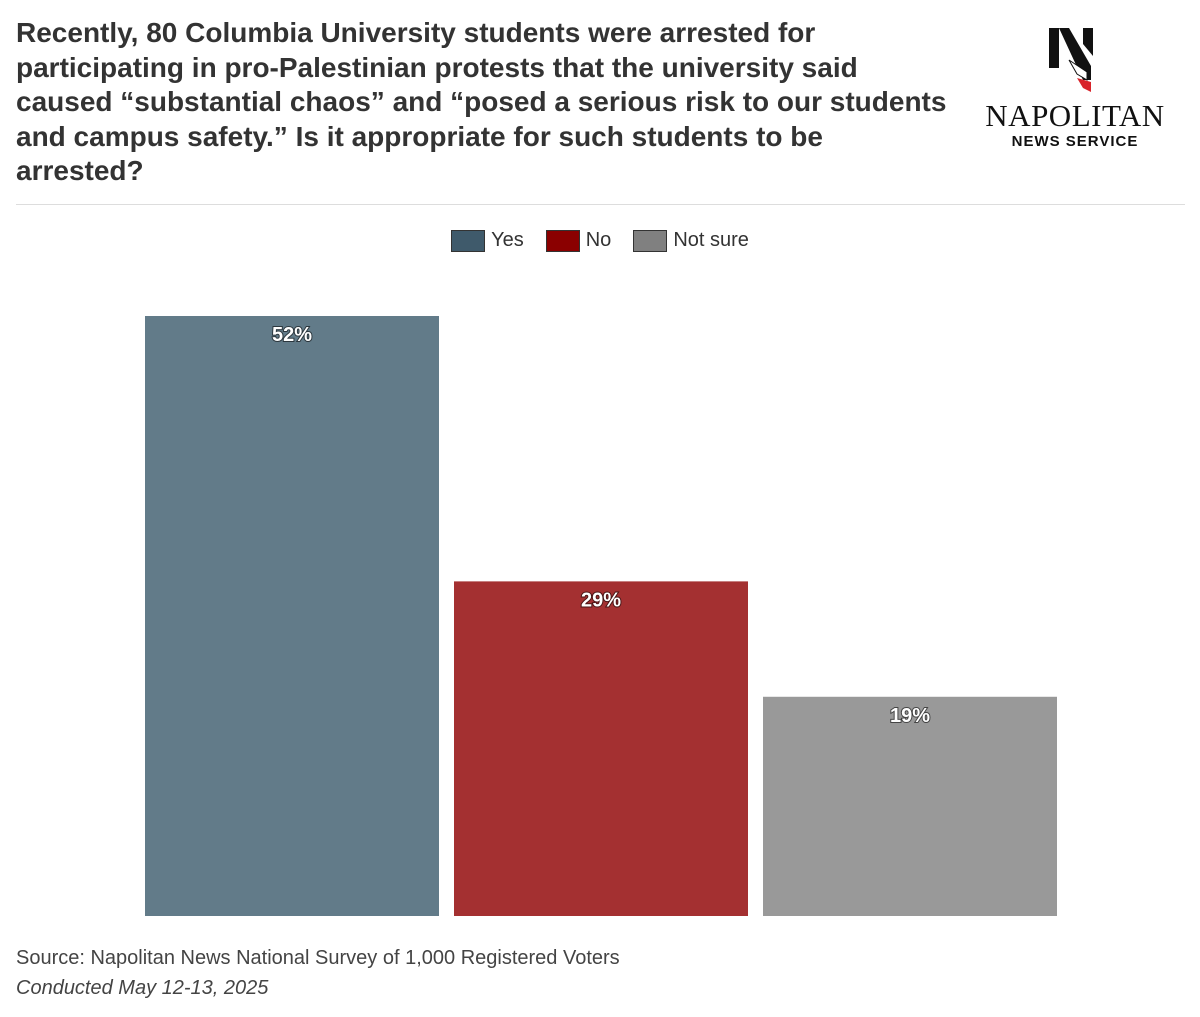  What do you see at coordinates (650, 240) in the screenshot?
I see `legend-swatch-not-sure` at bounding box center [650, 240].